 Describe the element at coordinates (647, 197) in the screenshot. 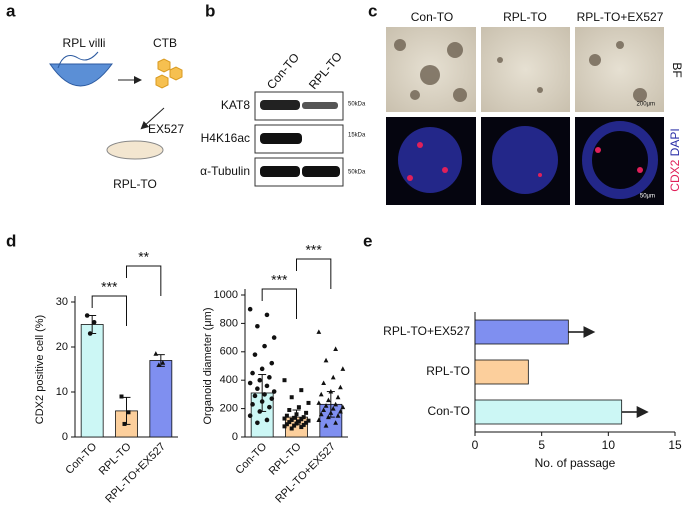

I see `scale-bar-label: 50μm` at that location.